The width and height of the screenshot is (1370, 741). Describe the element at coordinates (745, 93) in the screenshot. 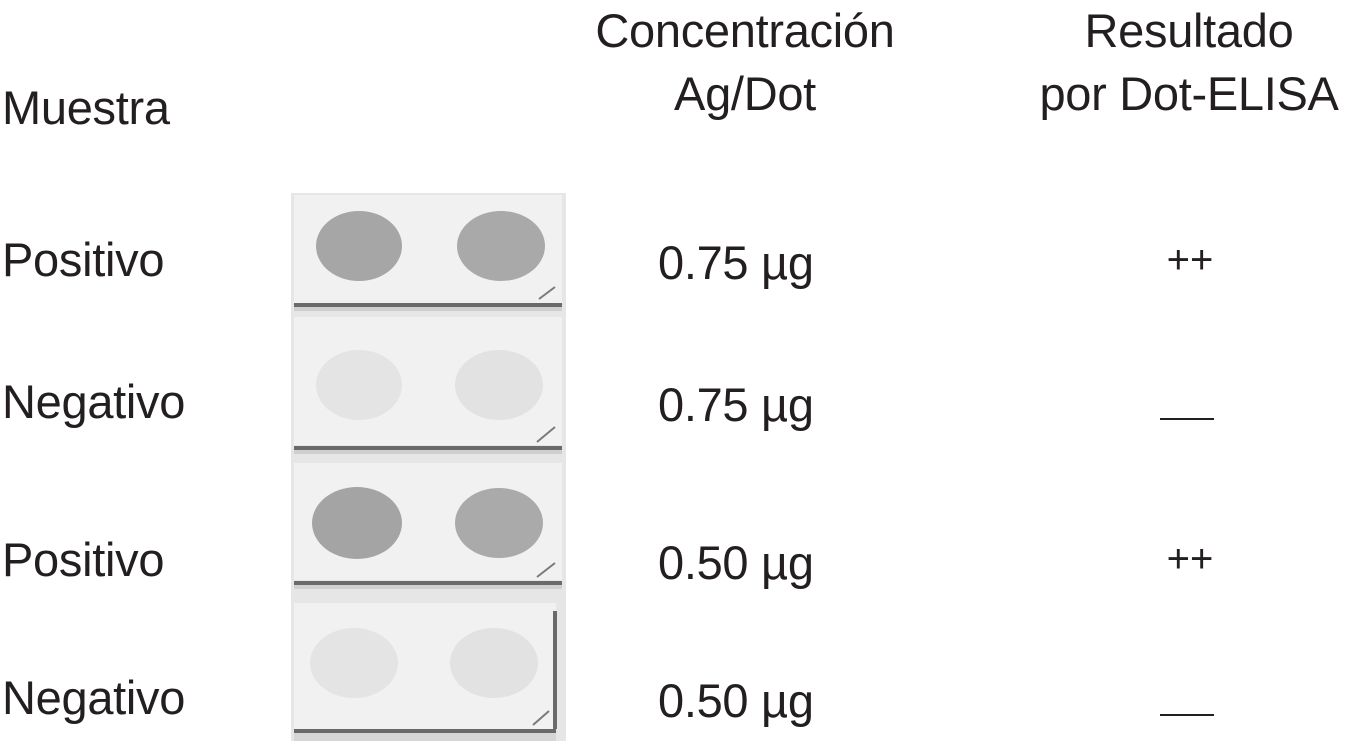

I see `header-concentration-line2: Ag/Dot` at that location.